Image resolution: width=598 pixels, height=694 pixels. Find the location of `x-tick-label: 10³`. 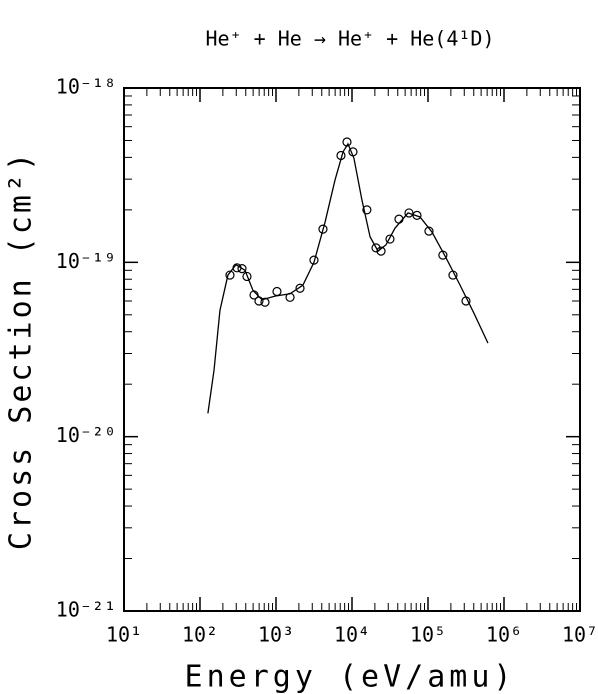

x-tick-label: 10³ is located at coordinates (276, 635).